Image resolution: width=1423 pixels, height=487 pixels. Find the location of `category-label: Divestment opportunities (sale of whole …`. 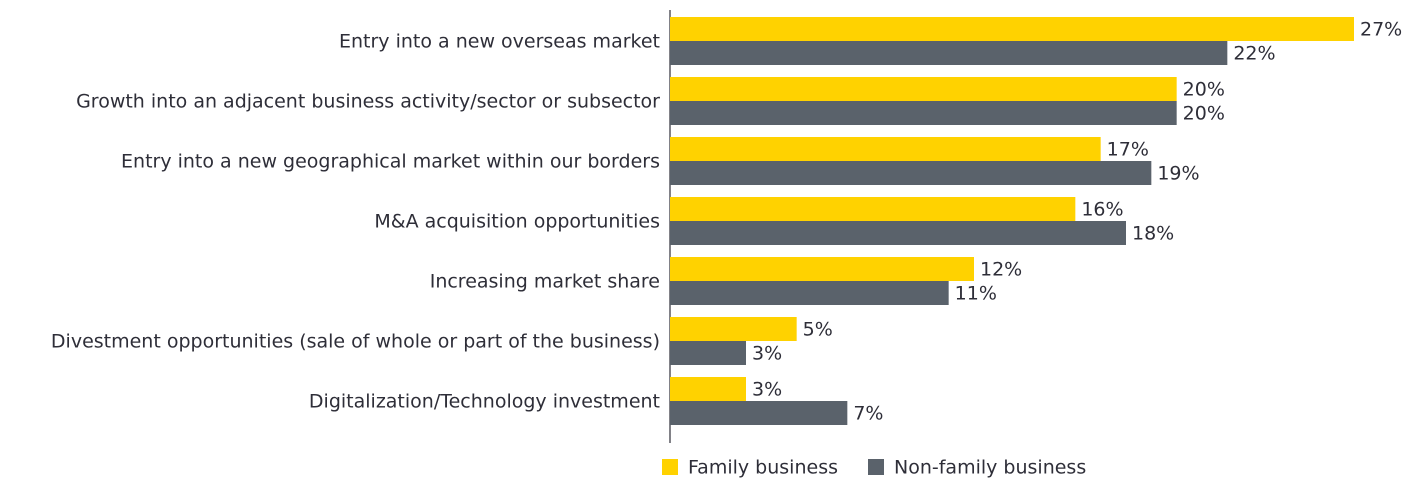

category-label: Divestment opportunities (sale of whole … is located at coordinates (355, 342).